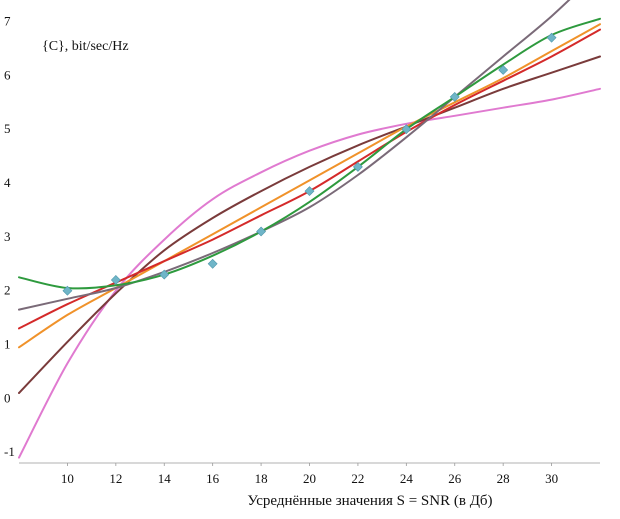 Image resolution: width=620 pixels, height=519 pixels. What do you see at coordinates (309, 478) in the screenshot?
I see `x-tick-label: 20` at bounding box center [309, 478].